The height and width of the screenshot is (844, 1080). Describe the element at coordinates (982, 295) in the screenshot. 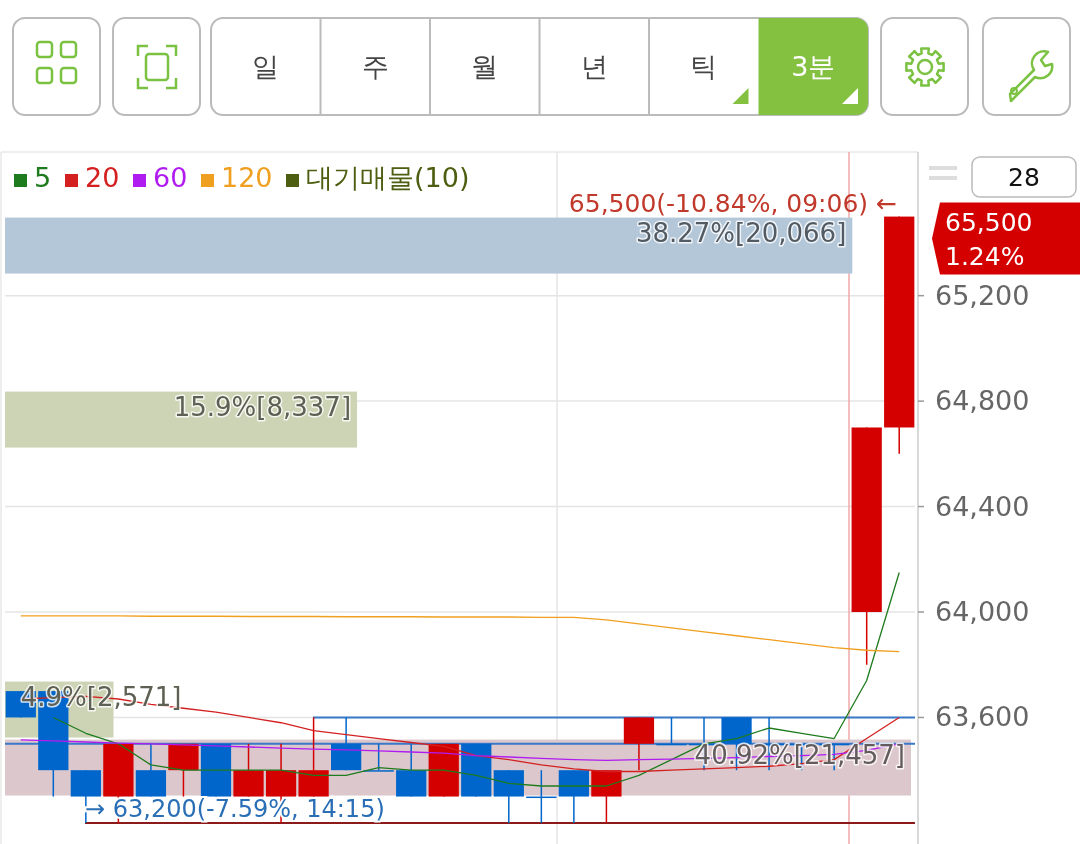

I see `y-tick-label: 65,200` at that location.